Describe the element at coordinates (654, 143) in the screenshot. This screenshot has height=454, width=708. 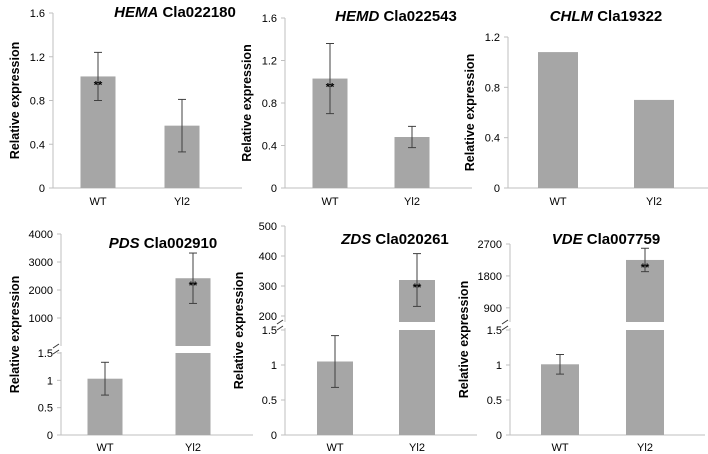
I see `bar-yl2` at that location.